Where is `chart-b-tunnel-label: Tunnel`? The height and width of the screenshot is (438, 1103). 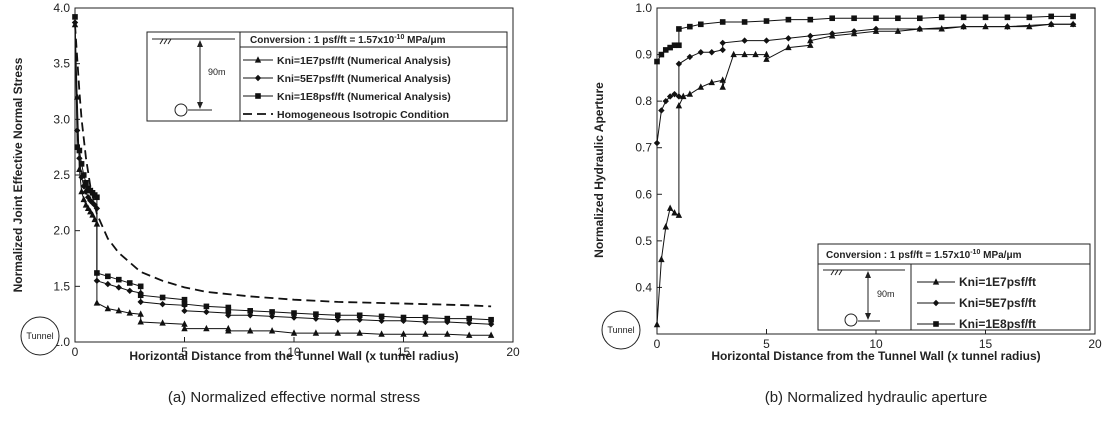 chart-b-tunnel-label: Tunnel is located at coordinates (620, 330).